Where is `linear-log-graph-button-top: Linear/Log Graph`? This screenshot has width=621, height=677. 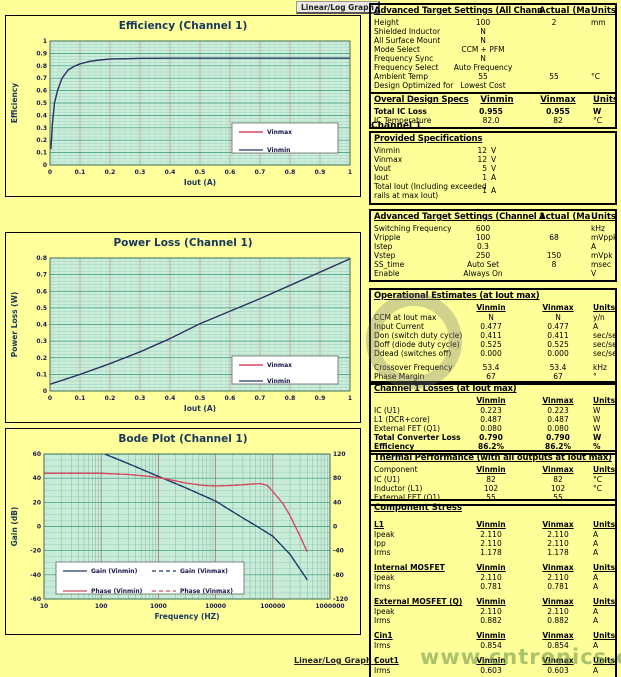
linear-log-graph-button-top: Linear/Log Graph is located at coordinates (338, 7).